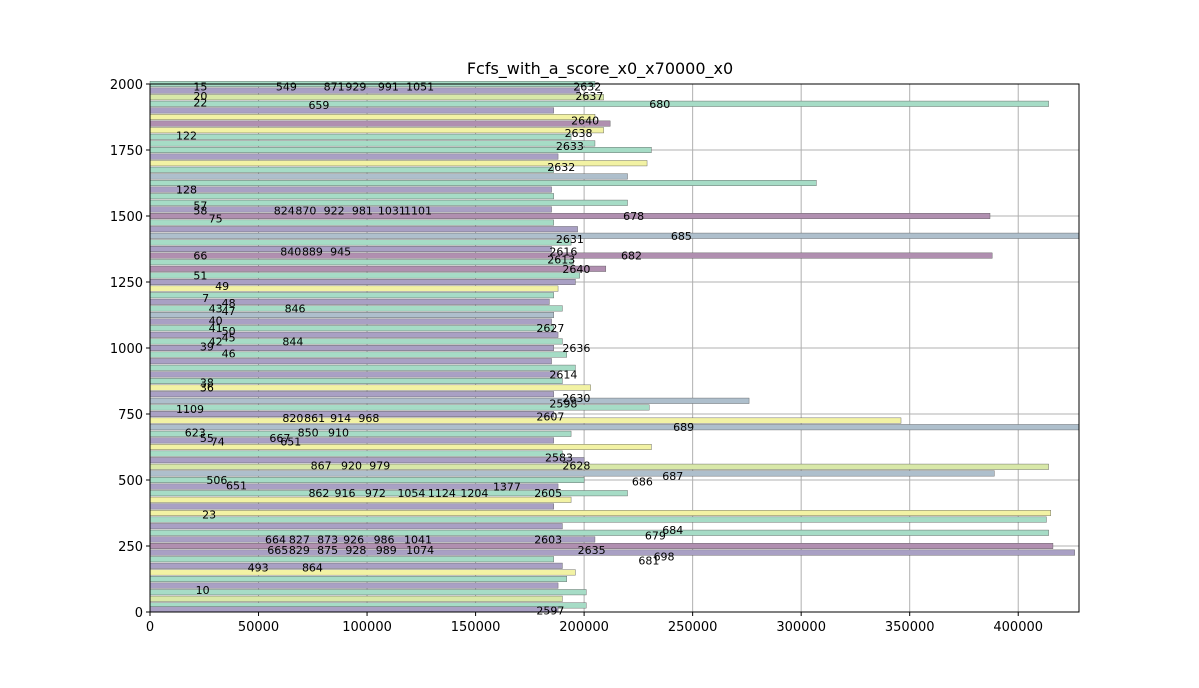  Describe the element at coordinates (550, 328) in the screenshot. I see `bar-annotation: 2627` at that location.